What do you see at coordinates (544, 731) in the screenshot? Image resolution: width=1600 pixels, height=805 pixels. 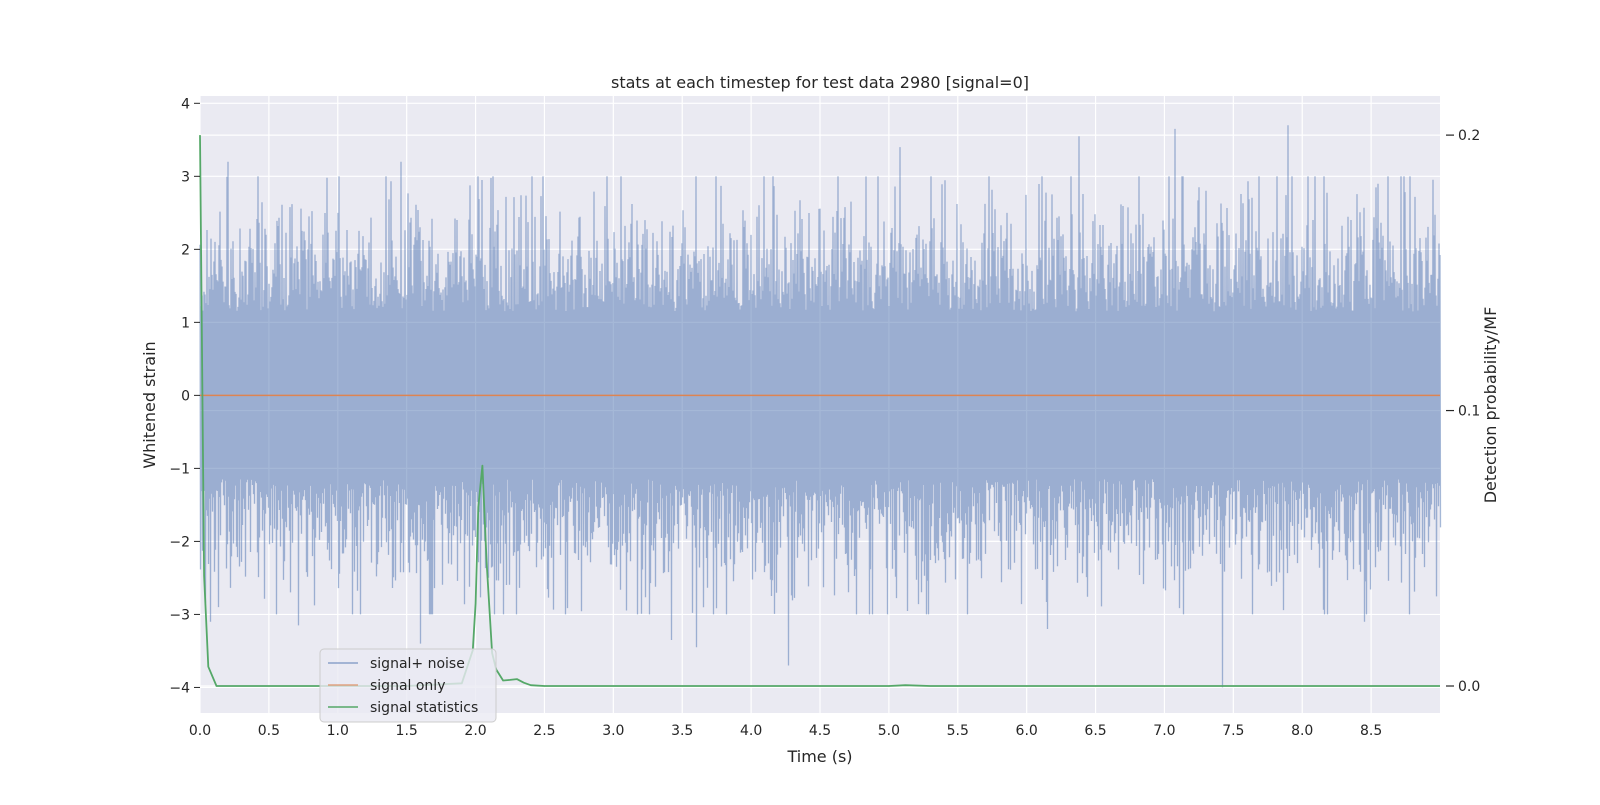 I see `x-tick-label: 2.5` at bounding box center [544, 731].